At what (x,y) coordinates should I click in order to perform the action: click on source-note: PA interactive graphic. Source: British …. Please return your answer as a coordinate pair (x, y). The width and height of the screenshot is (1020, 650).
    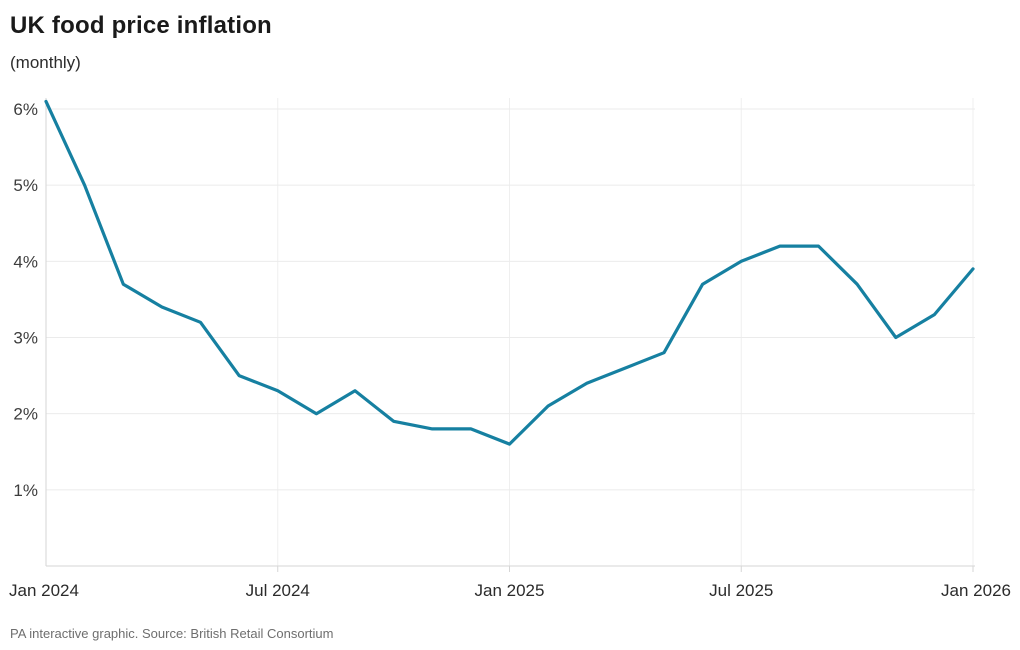
    Looking at the image, I should click on (172, 633).